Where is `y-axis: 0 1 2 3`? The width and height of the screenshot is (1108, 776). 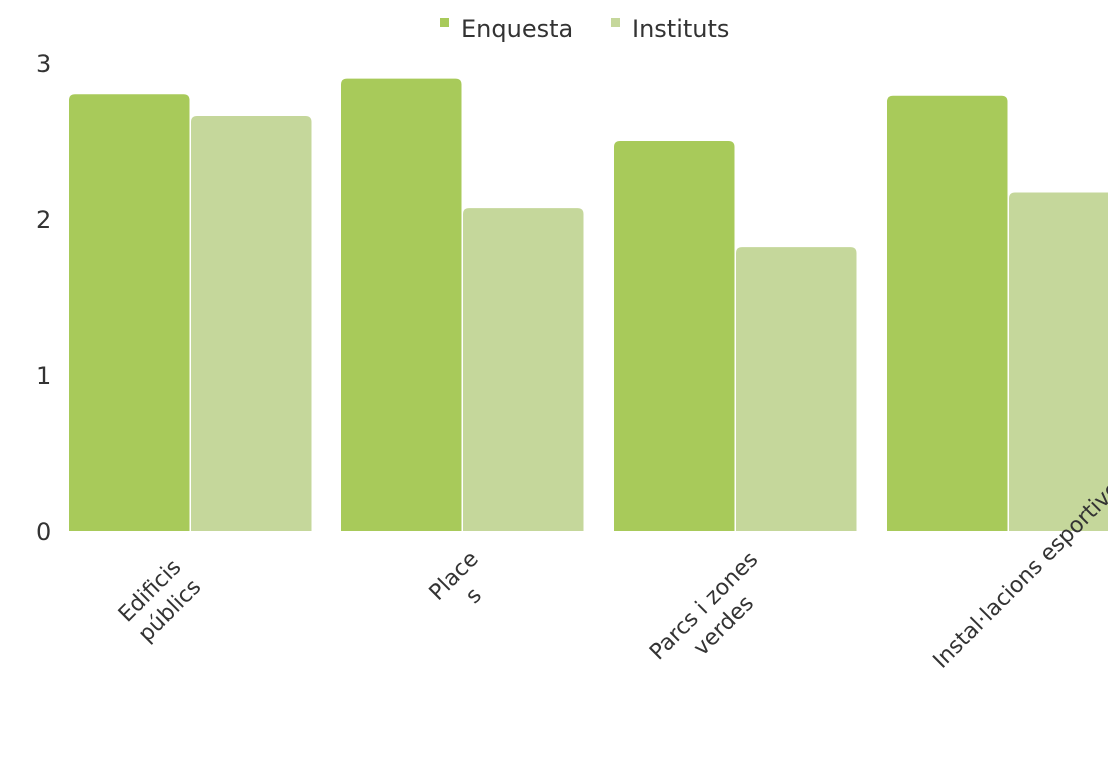 y-axis: 0 1 2 3 is located at coordinates (43, 298).